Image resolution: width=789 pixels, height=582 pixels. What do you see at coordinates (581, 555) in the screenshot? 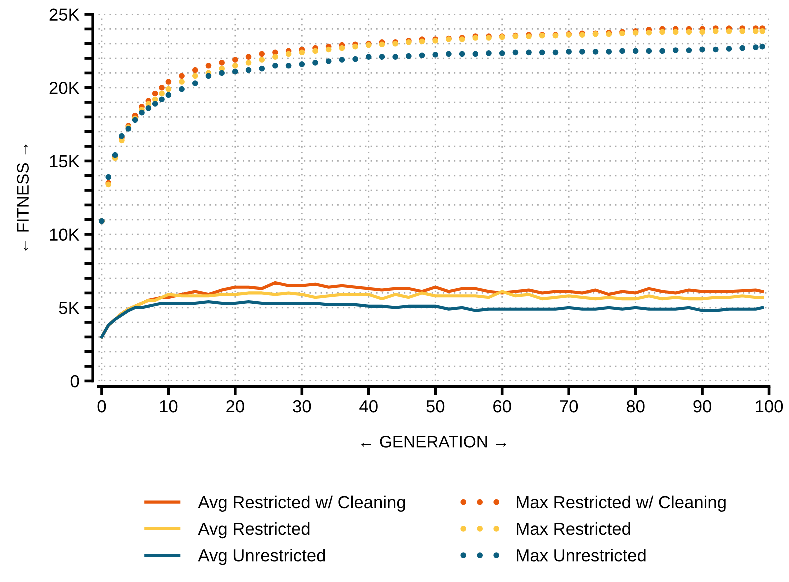
I see `legend-label: Max Unrestricted` at bounding box center [581, 555].